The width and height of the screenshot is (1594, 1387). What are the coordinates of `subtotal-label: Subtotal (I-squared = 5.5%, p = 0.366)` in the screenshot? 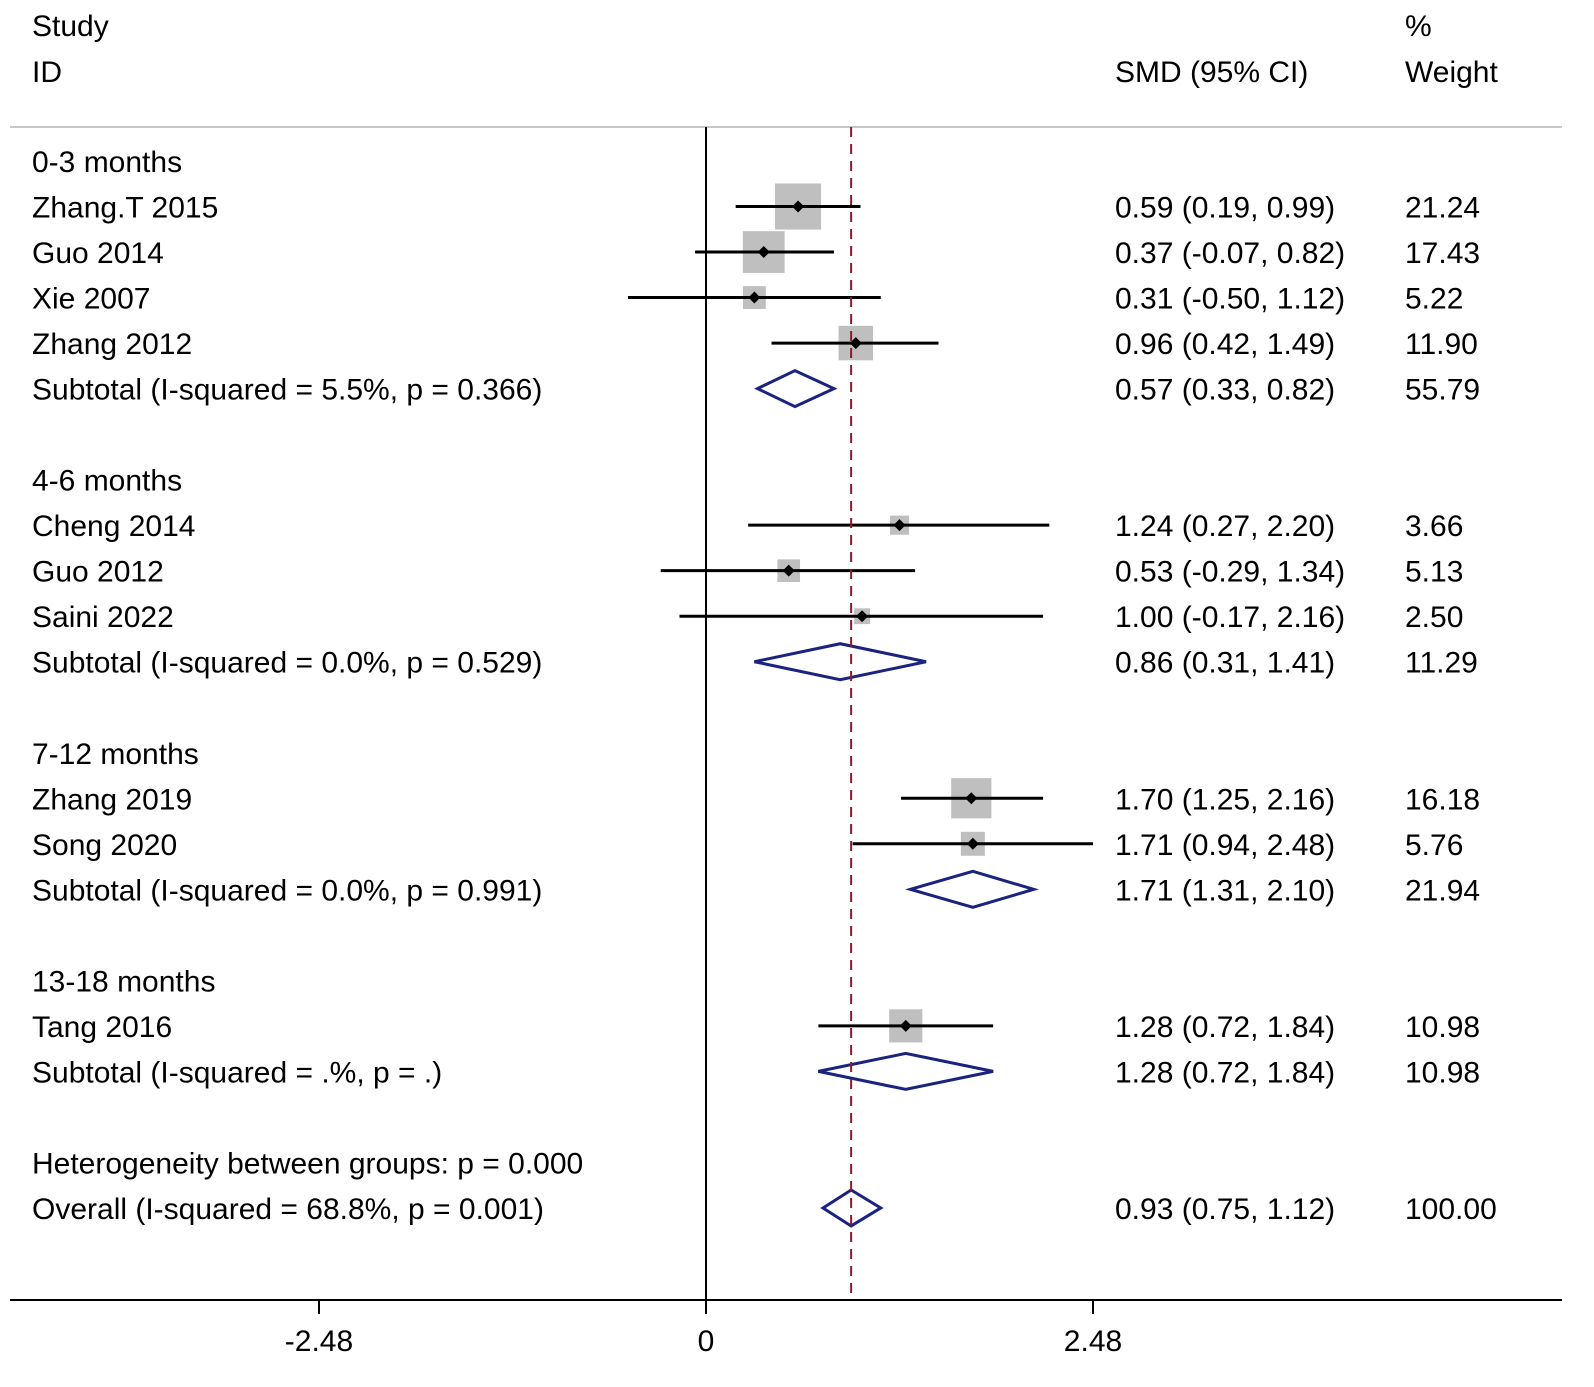 It's located at (287, 390).